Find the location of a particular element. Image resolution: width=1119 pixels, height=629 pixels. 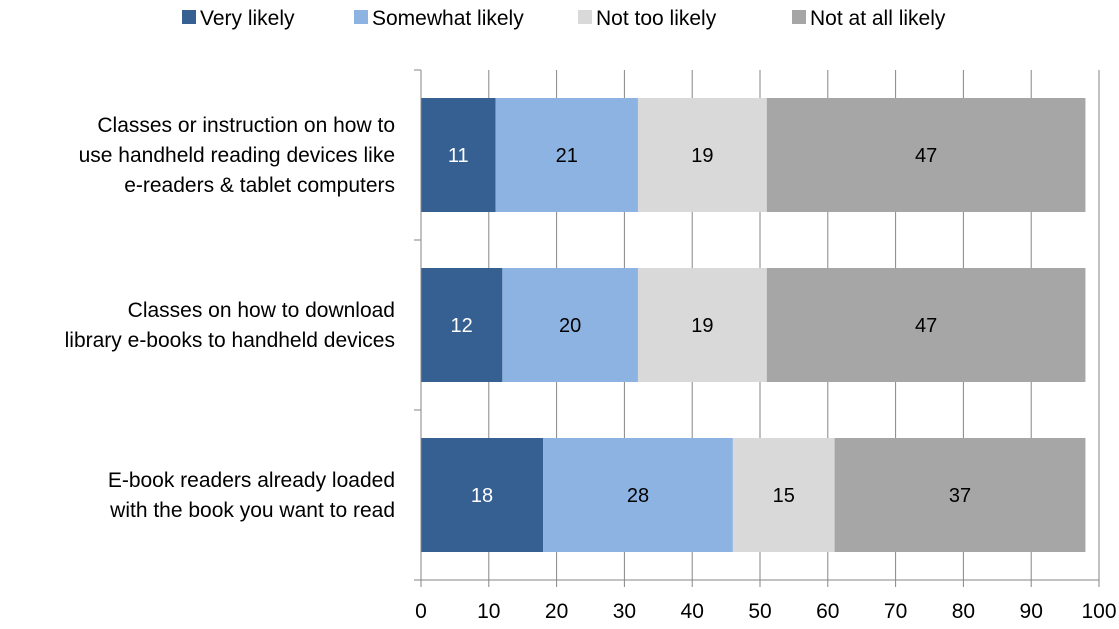

legend-label-4: Not at all likely is located at coordinates (878, 18).